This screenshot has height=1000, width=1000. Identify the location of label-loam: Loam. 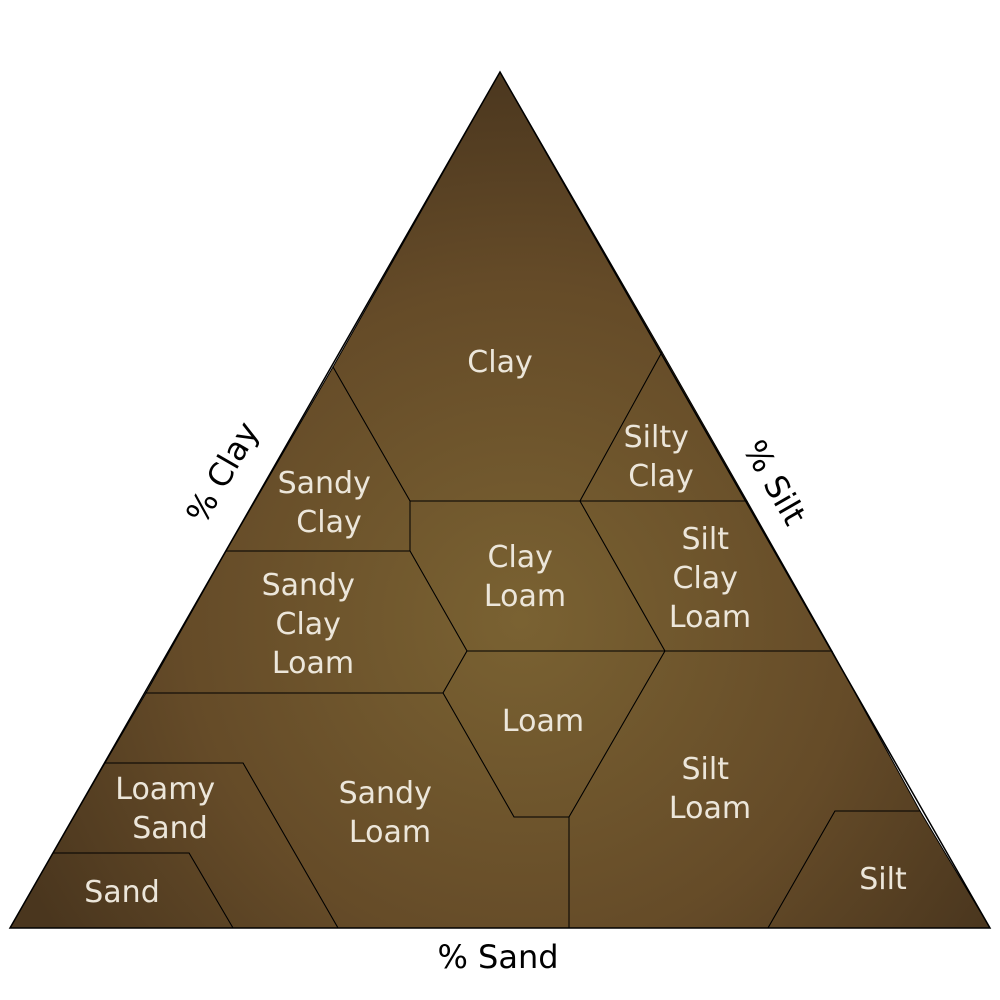
(543, 721).